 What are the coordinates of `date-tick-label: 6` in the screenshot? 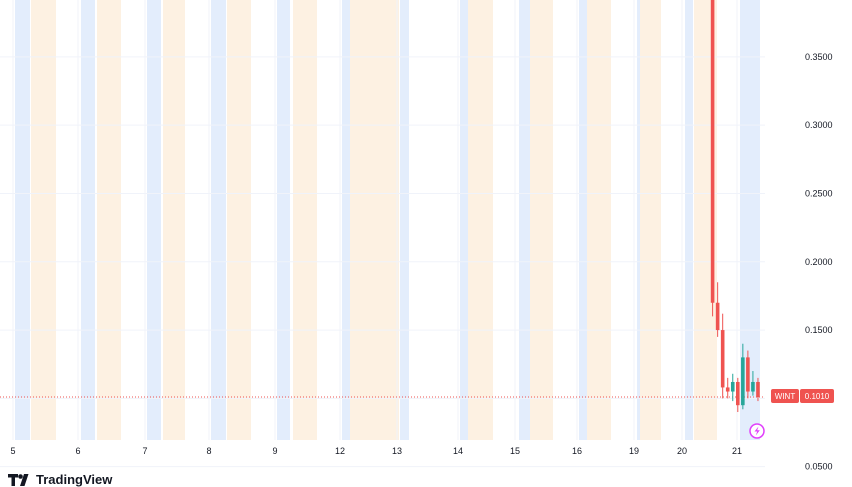 It's located at (77, 451).